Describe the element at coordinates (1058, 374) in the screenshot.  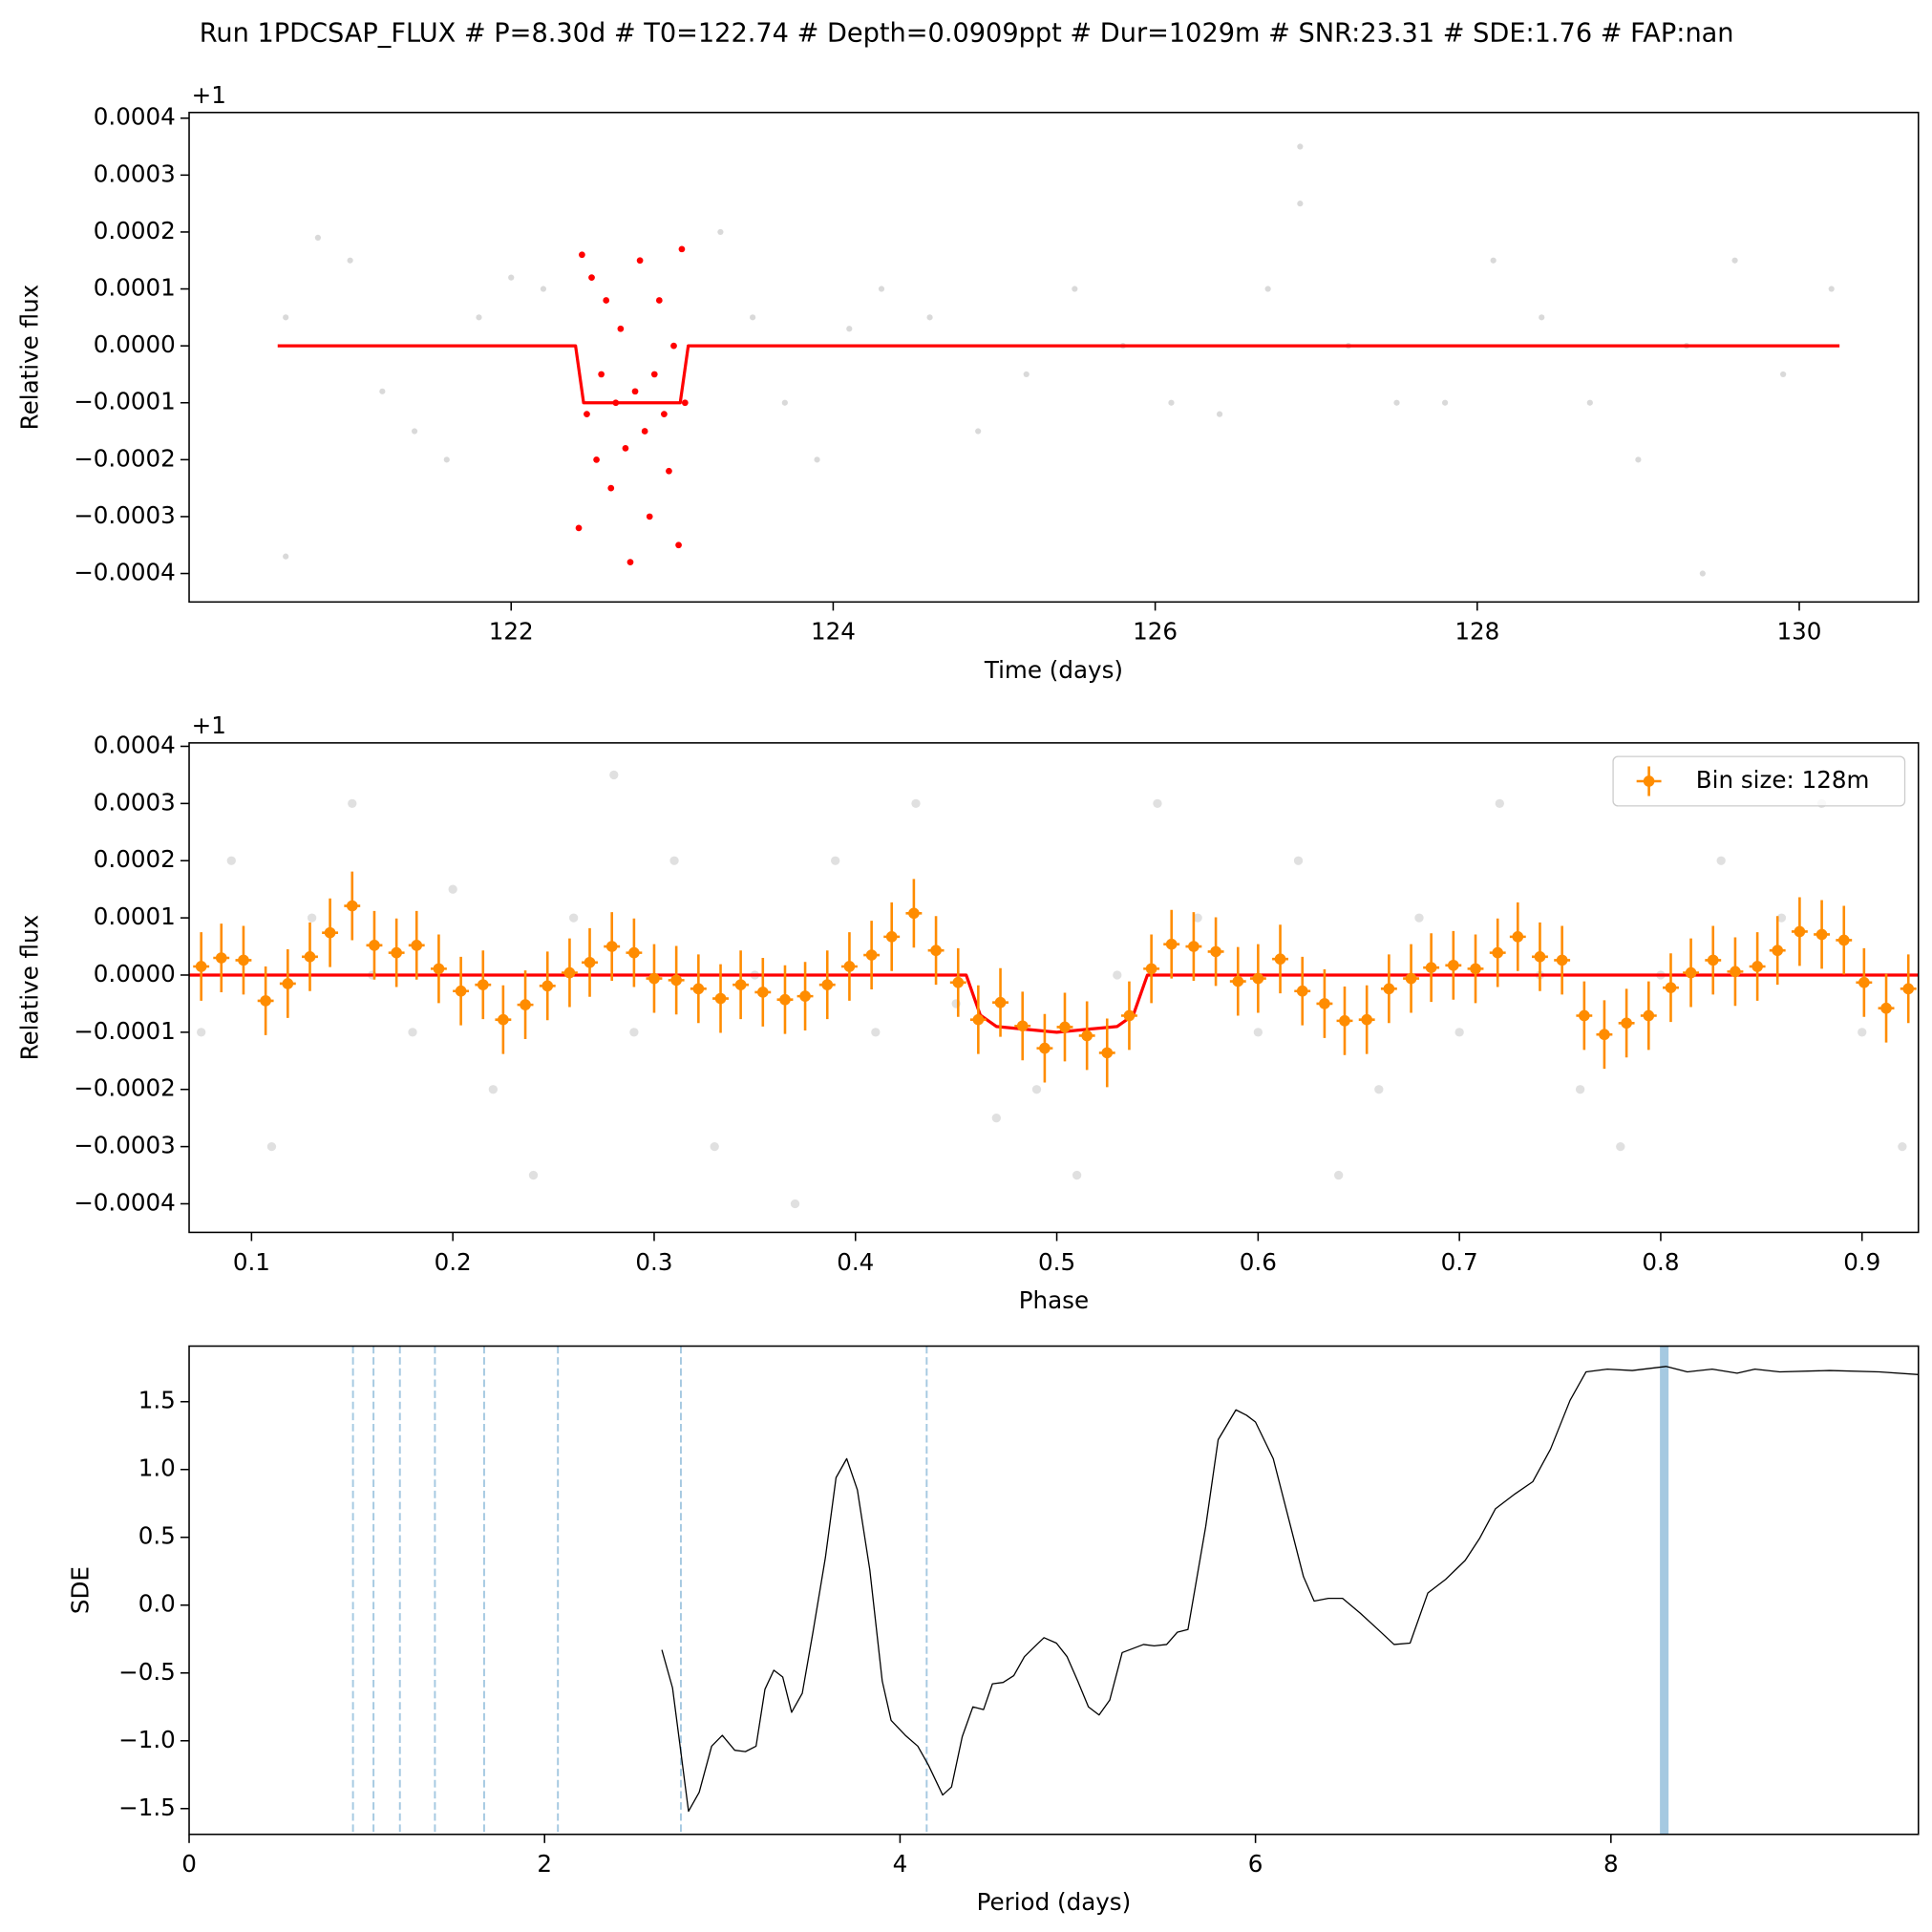
I see `data-line` at that location.